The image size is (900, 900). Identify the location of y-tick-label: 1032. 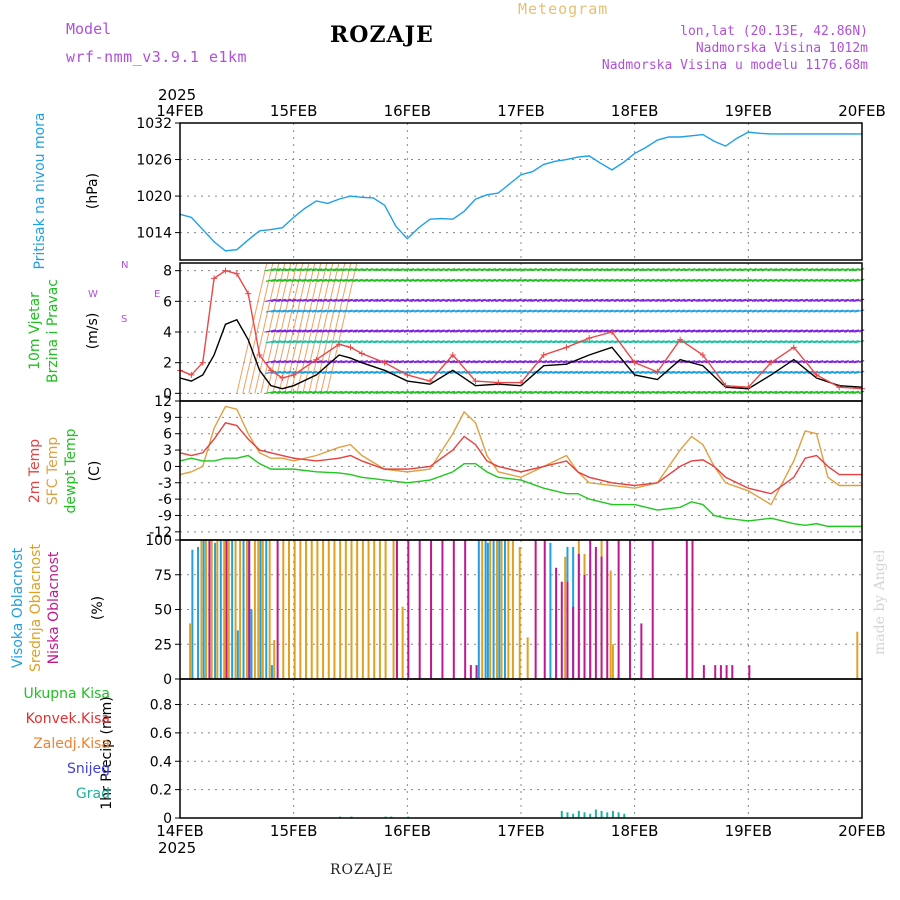
(154, 124).